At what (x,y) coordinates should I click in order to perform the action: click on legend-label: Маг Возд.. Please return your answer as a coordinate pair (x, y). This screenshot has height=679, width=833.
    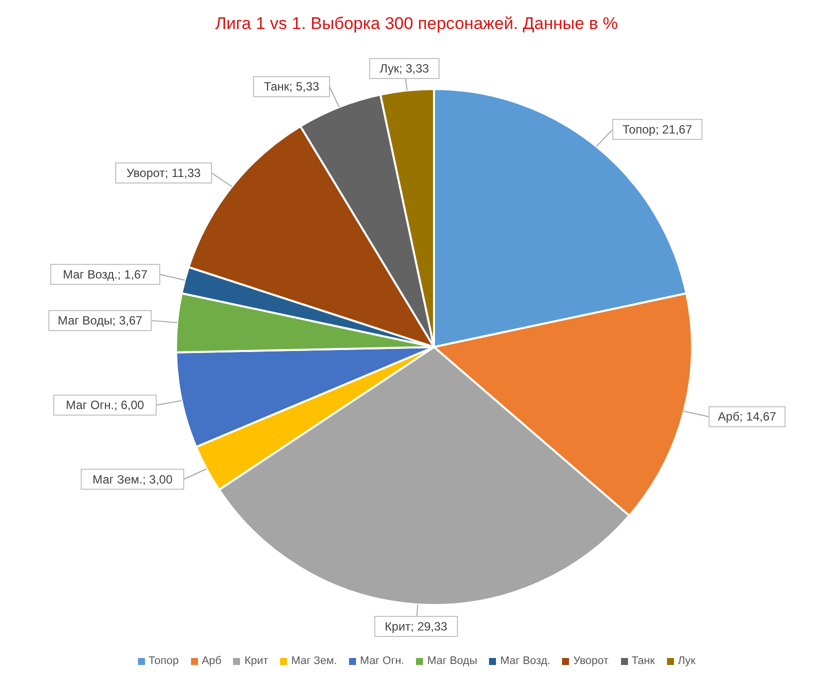
    Looking at the image, I should click on (525, 661).